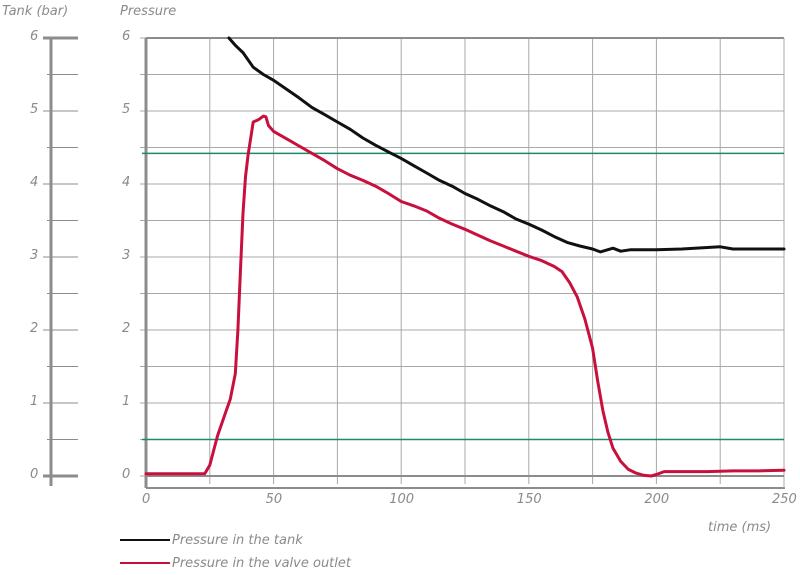 This screenshot has width=800, height=575. Describe the element at coordinates (126, 109) in the screenshot. I see `pressure-axis-tick-label: 5` at that location.